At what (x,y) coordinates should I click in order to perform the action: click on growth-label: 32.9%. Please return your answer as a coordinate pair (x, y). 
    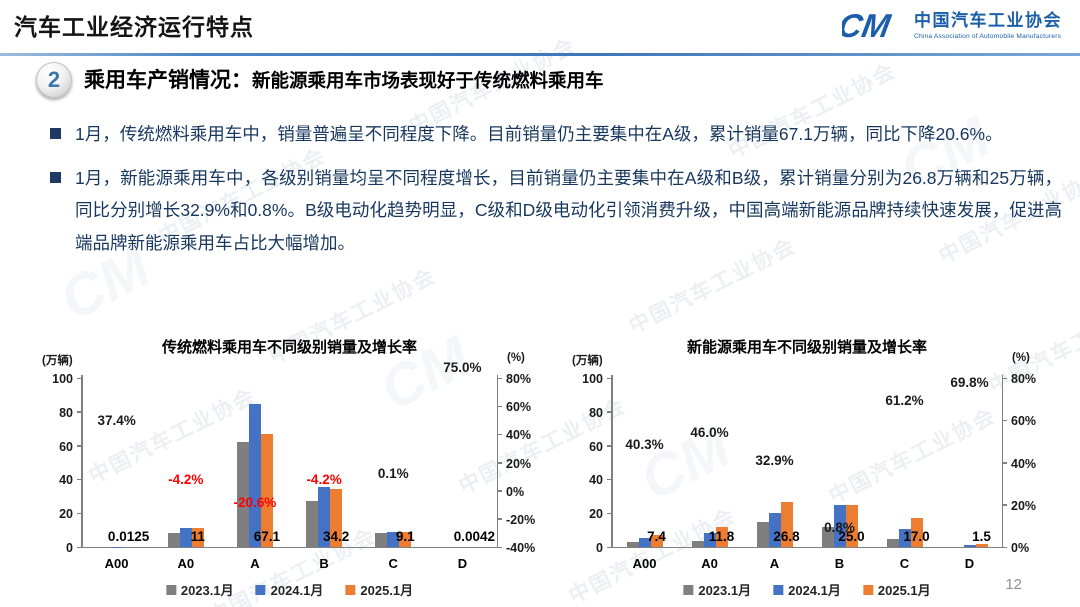
    Looking at the image, I should click on (774, 460).